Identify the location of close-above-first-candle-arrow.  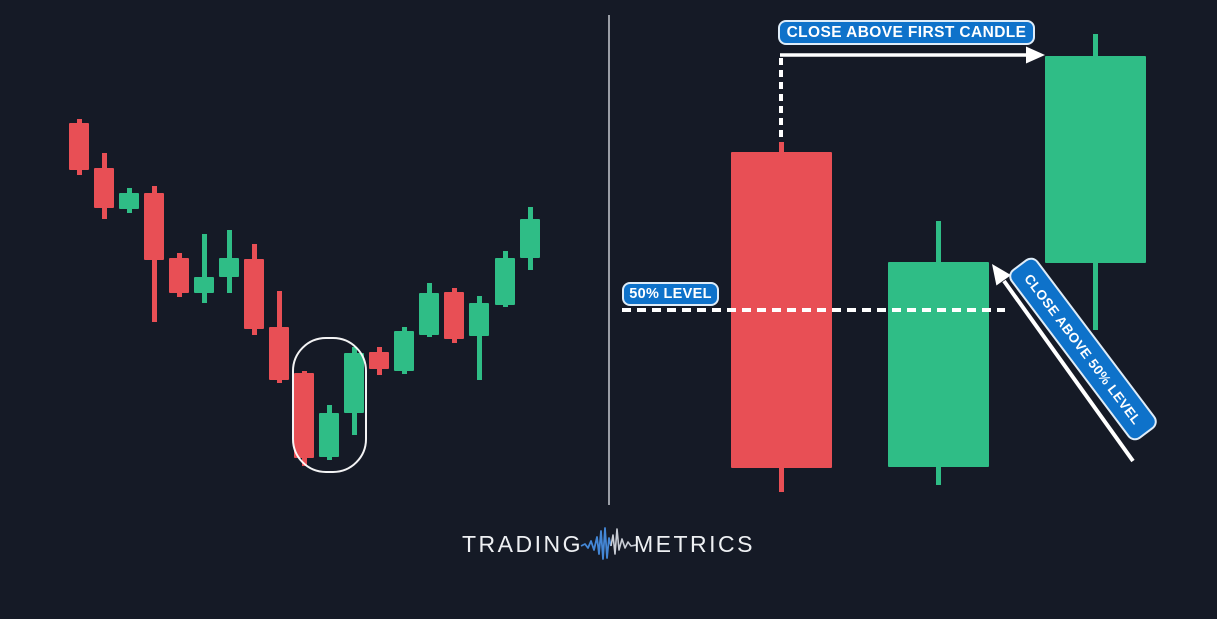
(912, 55).